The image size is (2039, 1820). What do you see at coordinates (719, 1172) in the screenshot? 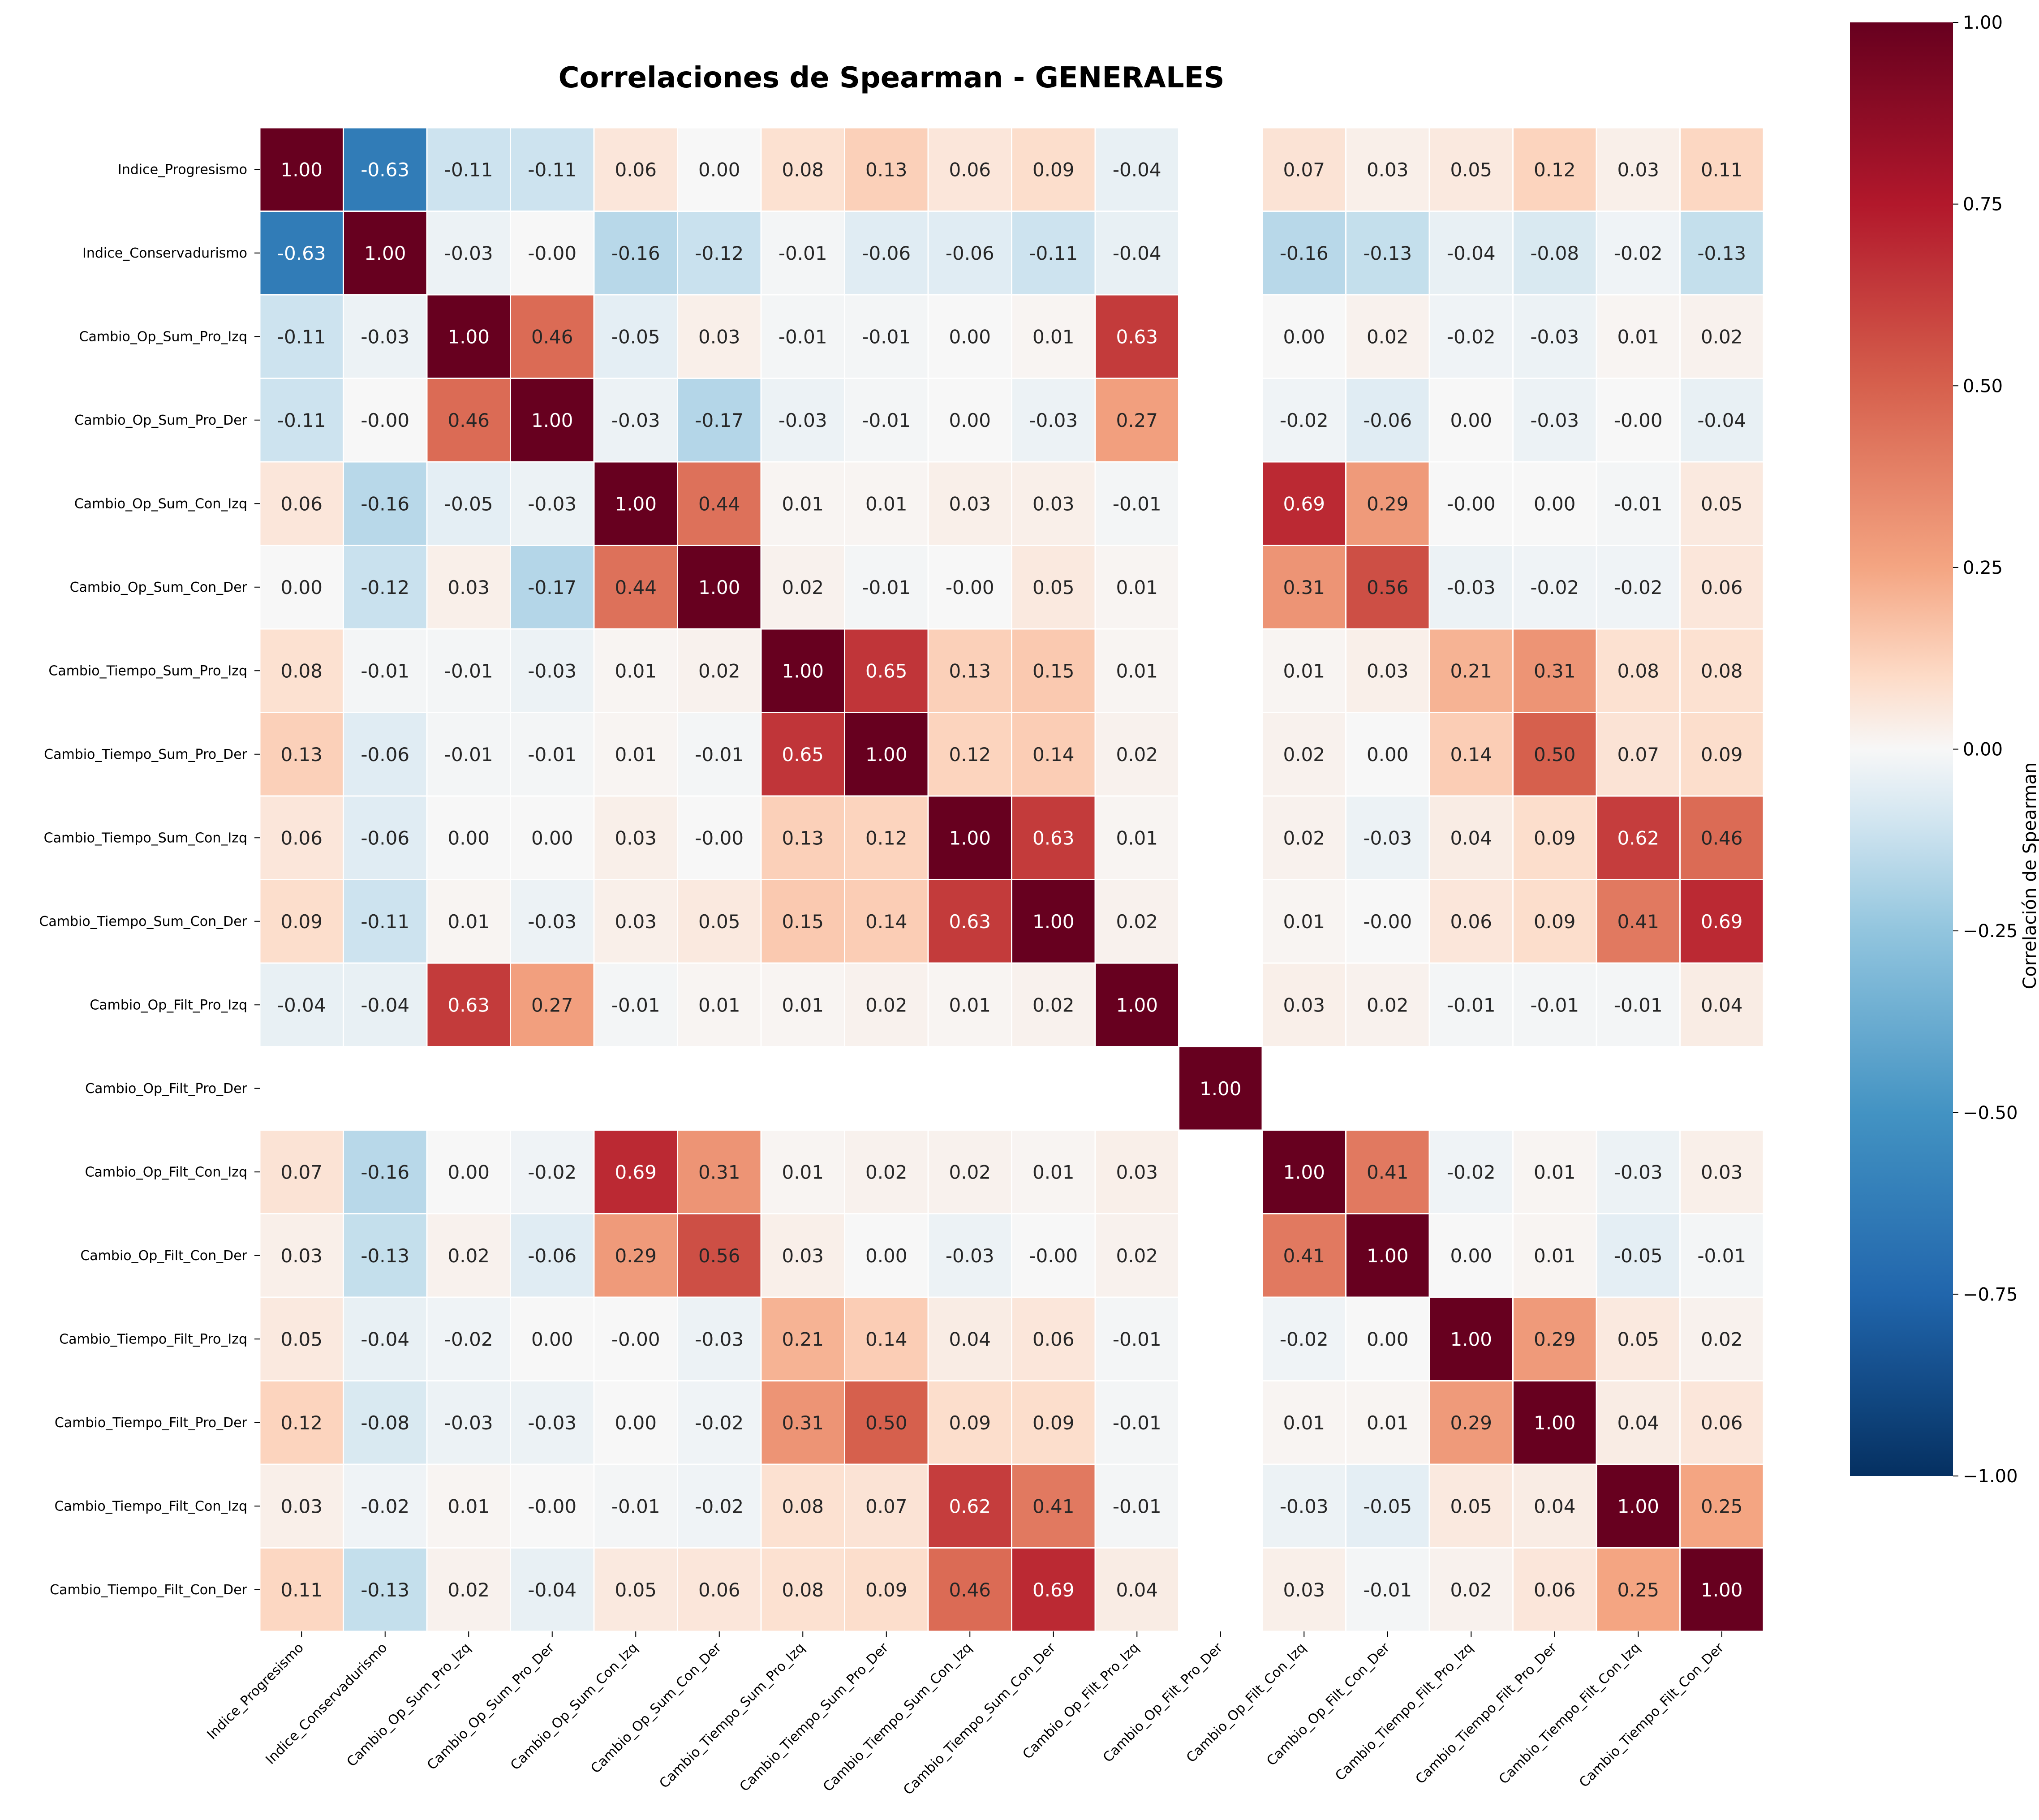
I see `cell-value-label: 0.31` at bounding box center [719, 1172].